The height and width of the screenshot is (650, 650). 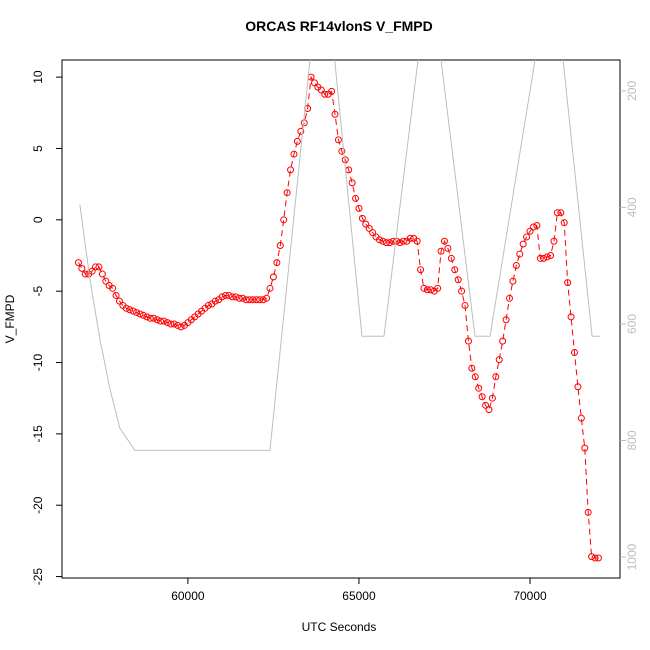 What do you see at coordinates (632, 324) in the screenshot?
I see `y2-tick-label: 600` at bounding box center [632, 324].